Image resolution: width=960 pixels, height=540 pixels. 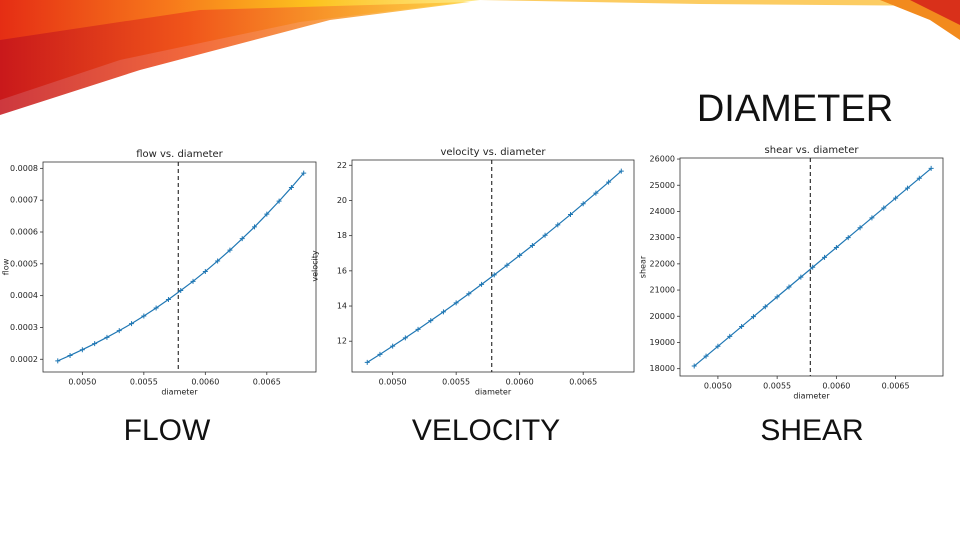 What do you see at coordinates (342, 165) in the screenshot?
I see `y-tick-label: 22` at bounding box center [342, 165].